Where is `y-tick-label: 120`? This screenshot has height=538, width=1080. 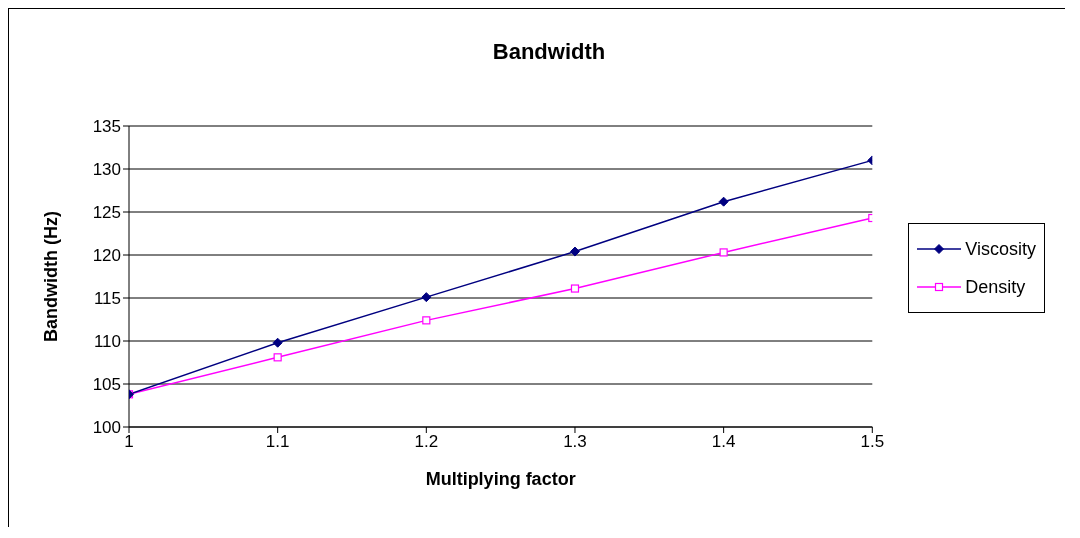 y-tick-label: 120 is located at coordinates (106, 256).